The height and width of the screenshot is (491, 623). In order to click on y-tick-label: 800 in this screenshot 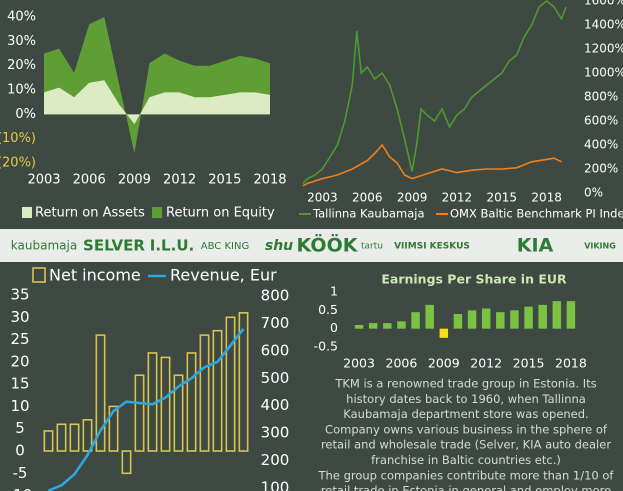, I will do `click(275, 296)`.